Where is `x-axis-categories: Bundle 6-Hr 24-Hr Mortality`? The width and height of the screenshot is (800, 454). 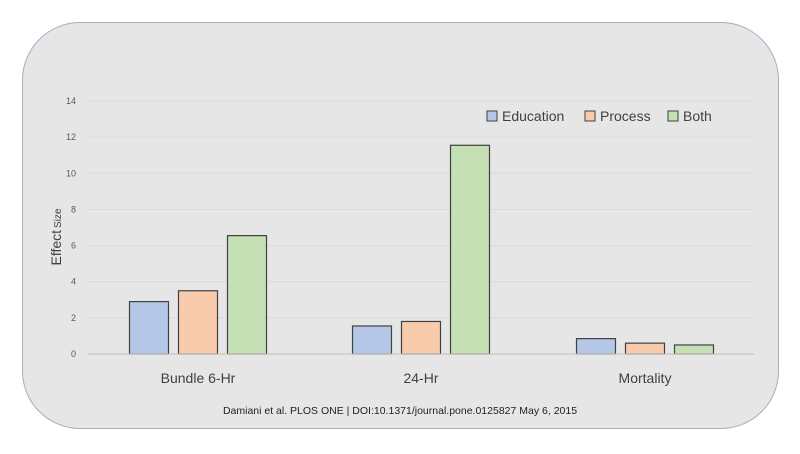
x-axis-categories: Bundle 6-Hr 24-Hr Mortality is located at coordinates (416, 378).